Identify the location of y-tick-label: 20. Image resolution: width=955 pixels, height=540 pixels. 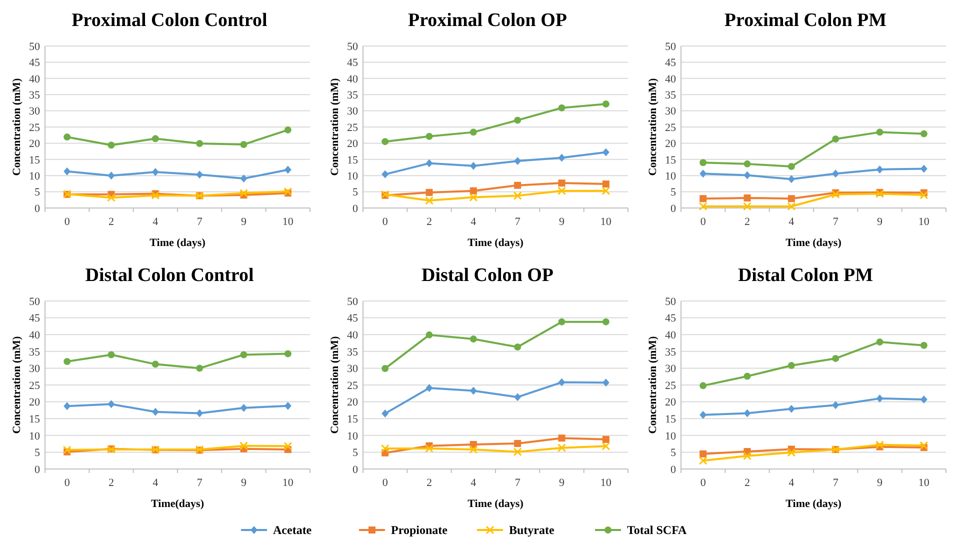
(670, 402).